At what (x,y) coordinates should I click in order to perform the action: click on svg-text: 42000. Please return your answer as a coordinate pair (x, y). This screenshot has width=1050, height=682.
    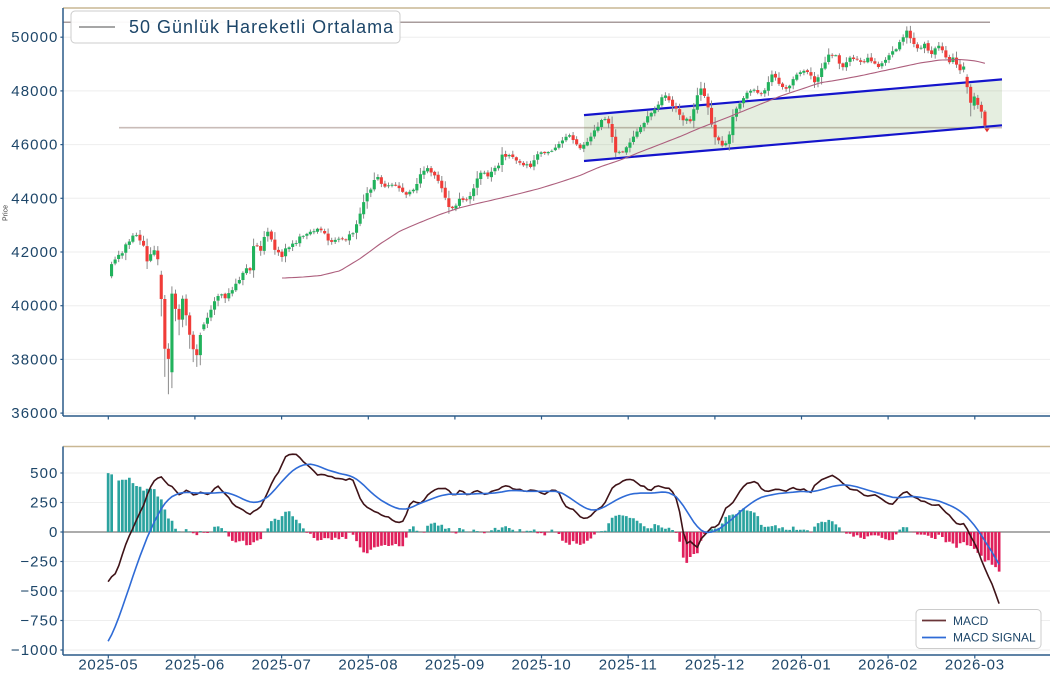
    Looking at the image, I should click on (34, 252).